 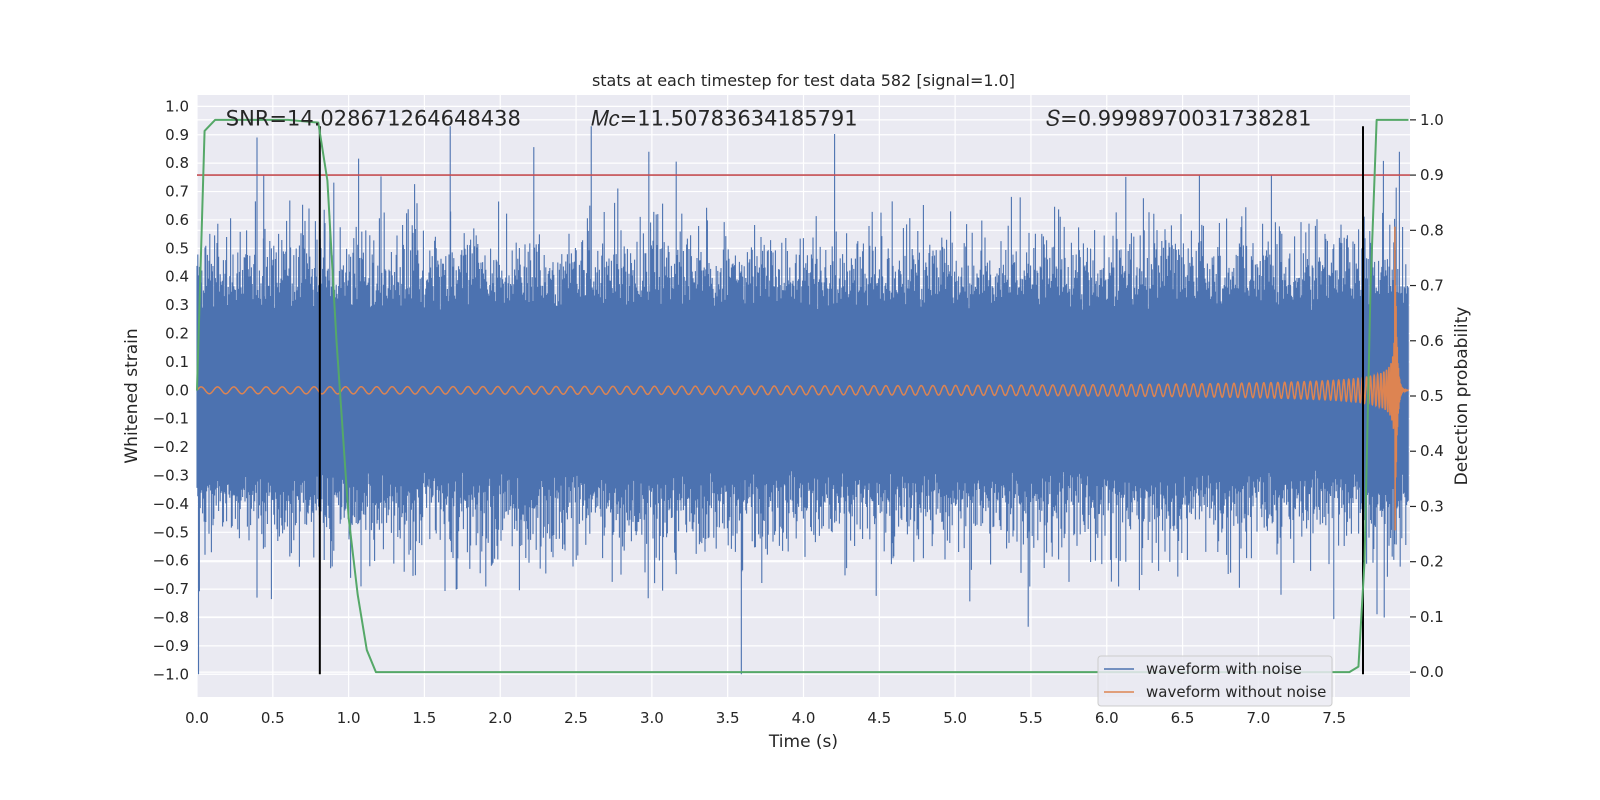 I want to click on y-left-tick-label: 0.8, so click(x=177, y=163).